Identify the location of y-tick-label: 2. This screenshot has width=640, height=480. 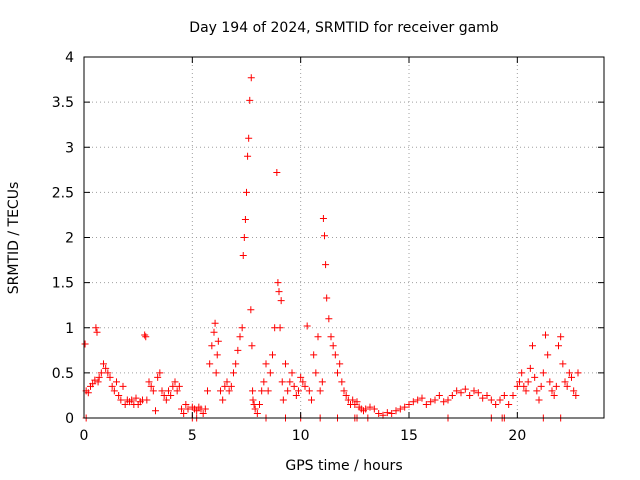
(69, 239).